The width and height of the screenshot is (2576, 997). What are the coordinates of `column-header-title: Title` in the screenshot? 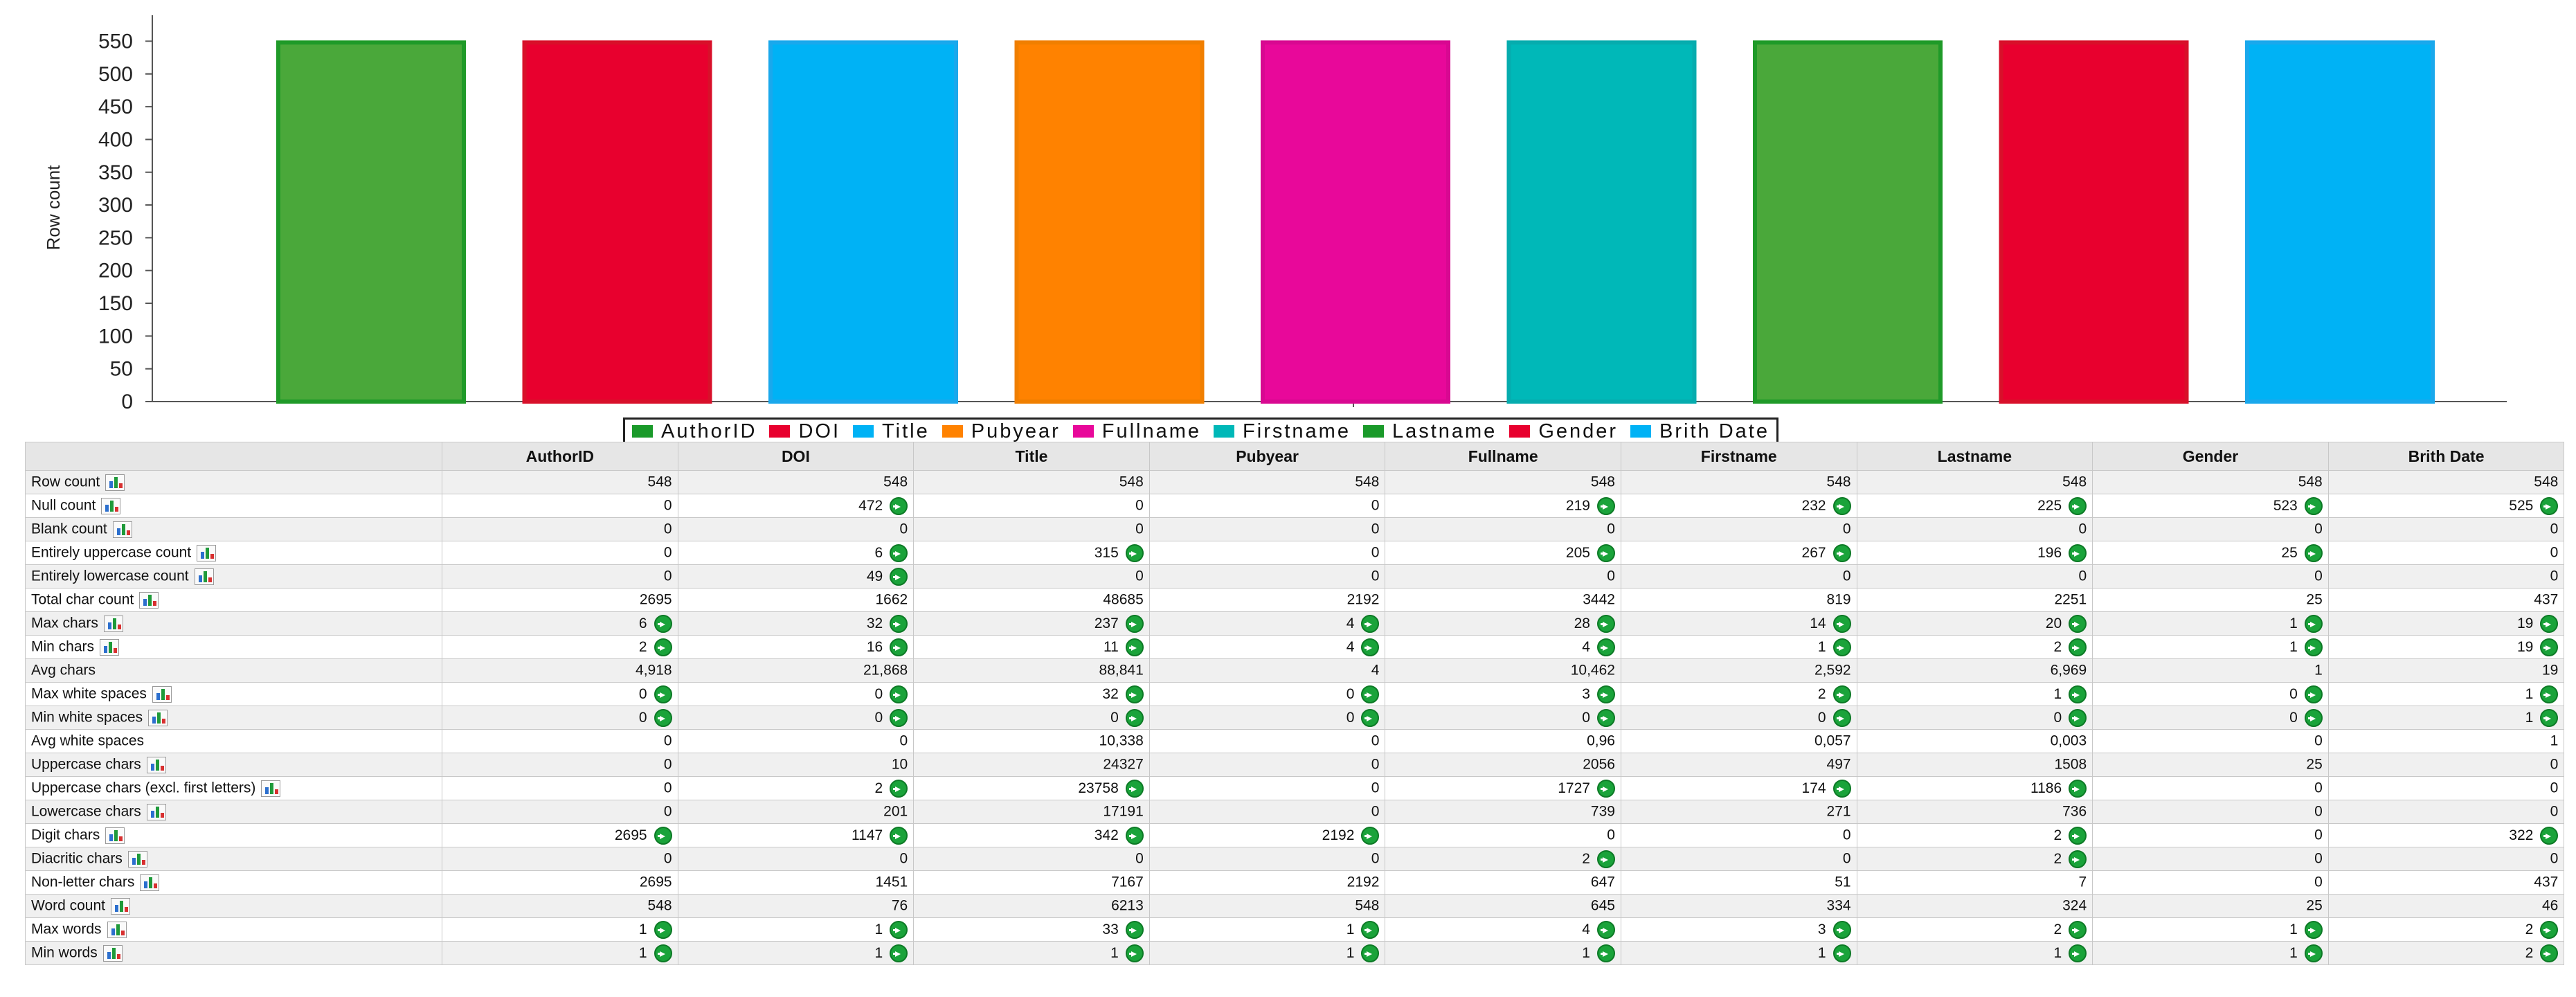 It's located at (1031, 457).